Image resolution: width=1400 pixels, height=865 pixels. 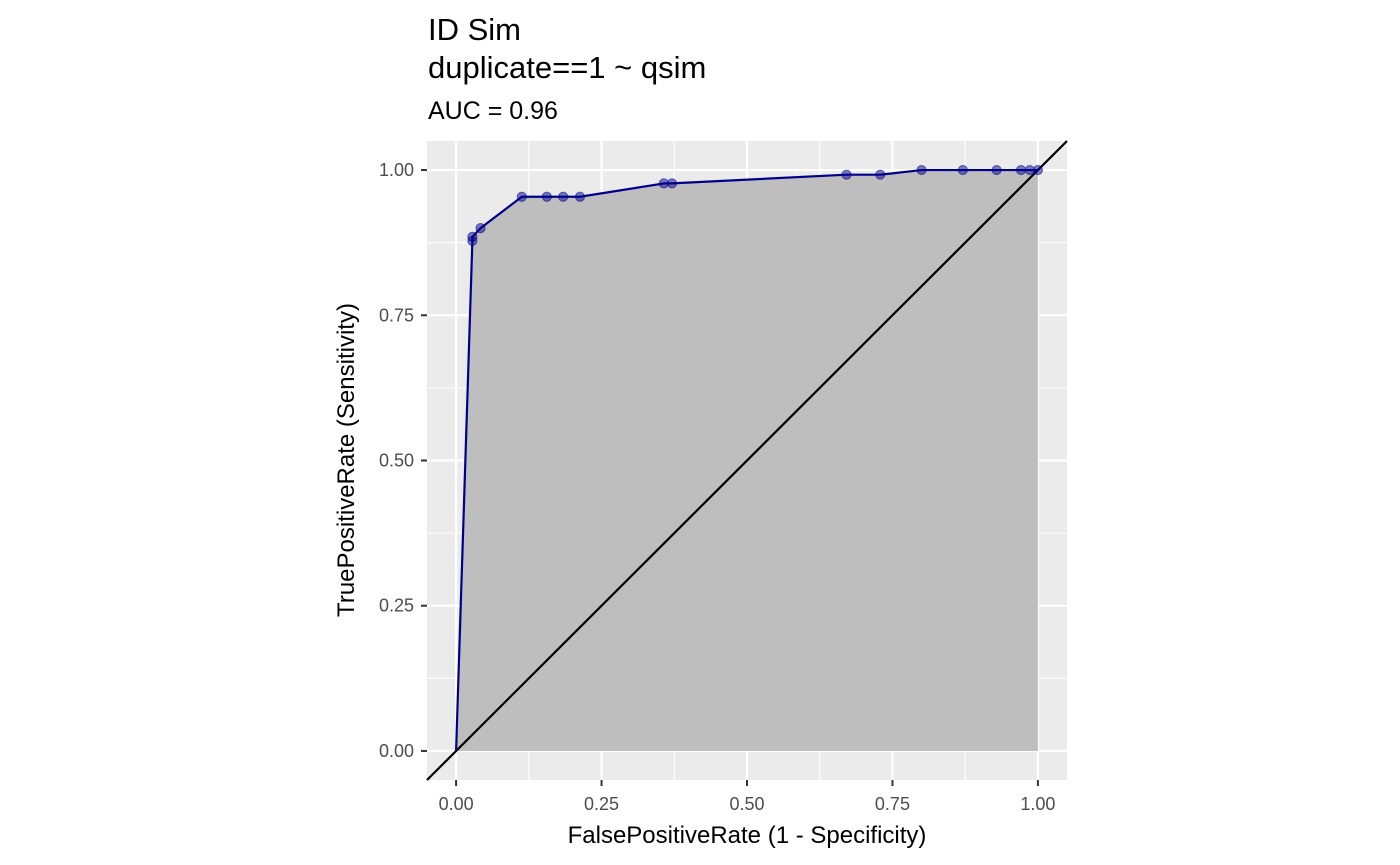 I want to click on y-tick-label: 0.25, so click(x=396, y=606).